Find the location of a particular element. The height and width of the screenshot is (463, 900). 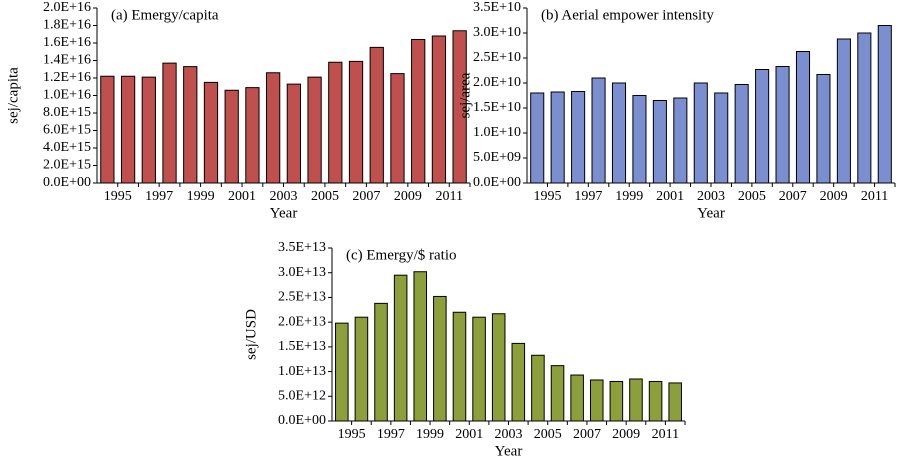

chart-title: (b) Aerial empower intensity is located at coordinates (627, 15).